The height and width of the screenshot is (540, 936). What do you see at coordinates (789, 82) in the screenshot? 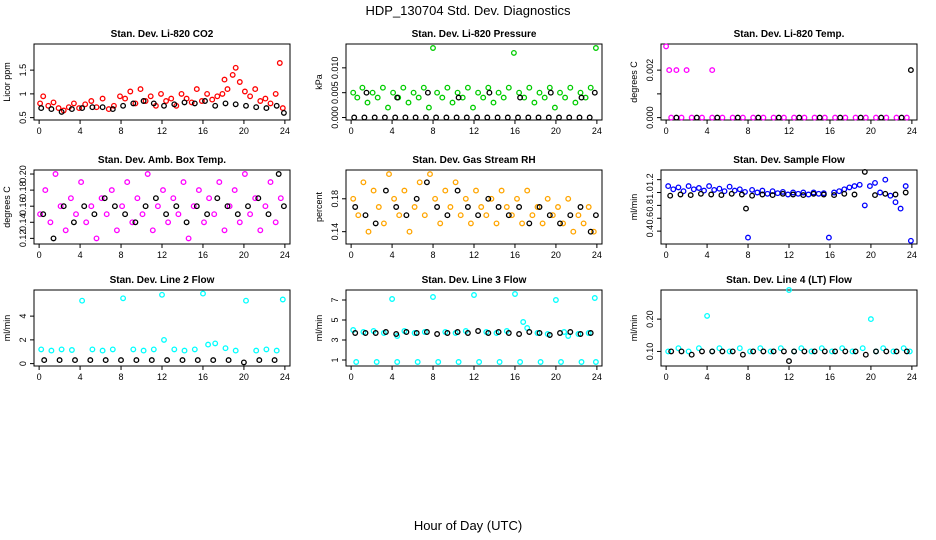
I see `plot-frame` at bounding box center [789, 82].